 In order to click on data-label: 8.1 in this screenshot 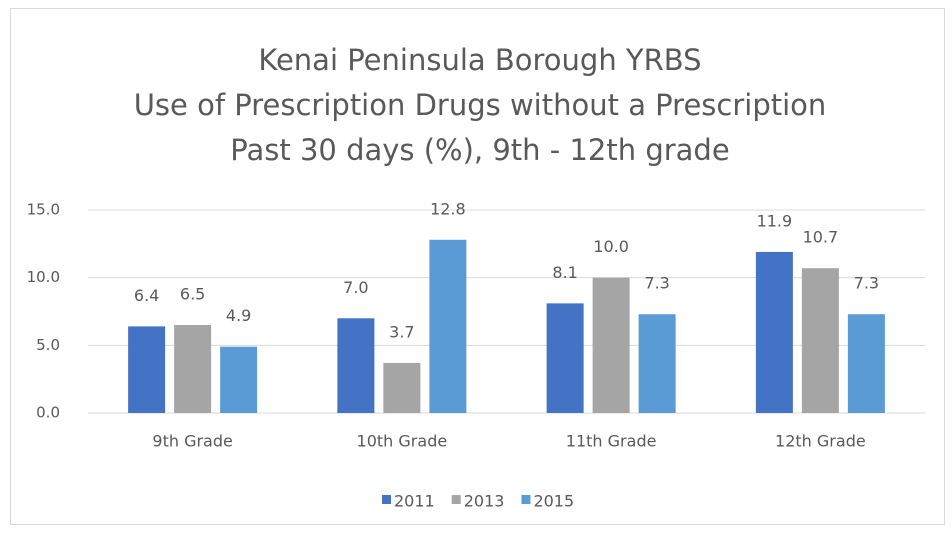, I will do `click(564, 272)`.